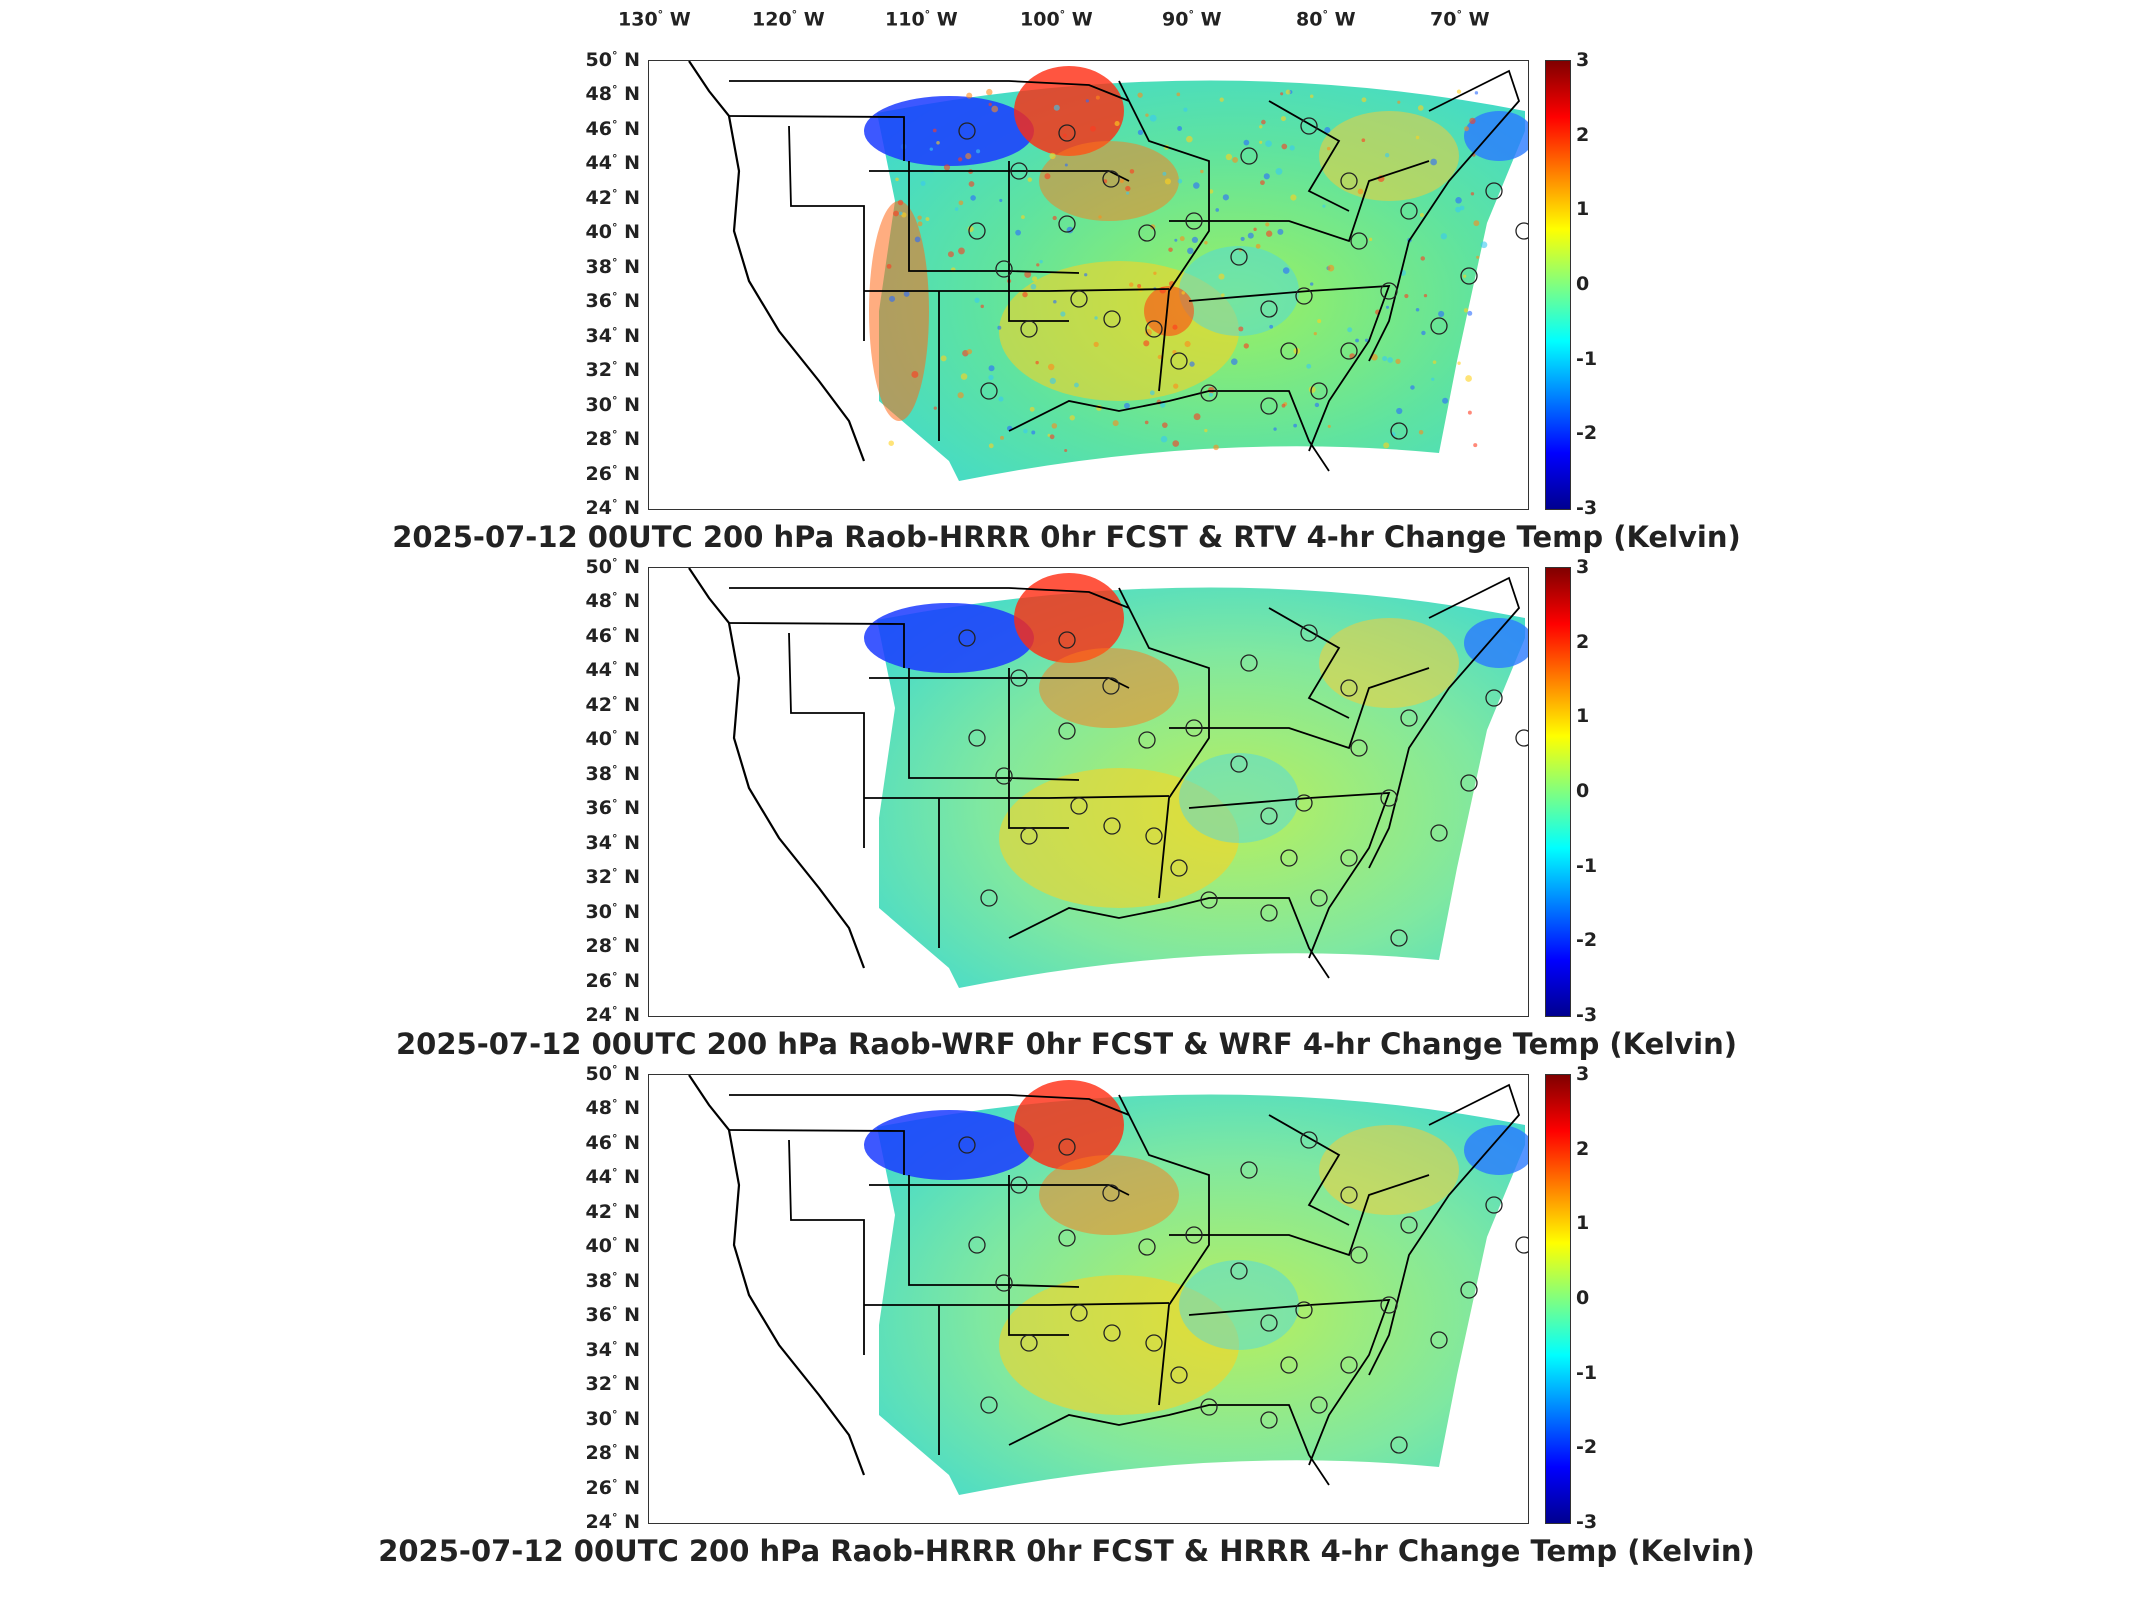 The image size is (2133, 1600). I want to click on lon-label: 120° W, so click(788, 19).